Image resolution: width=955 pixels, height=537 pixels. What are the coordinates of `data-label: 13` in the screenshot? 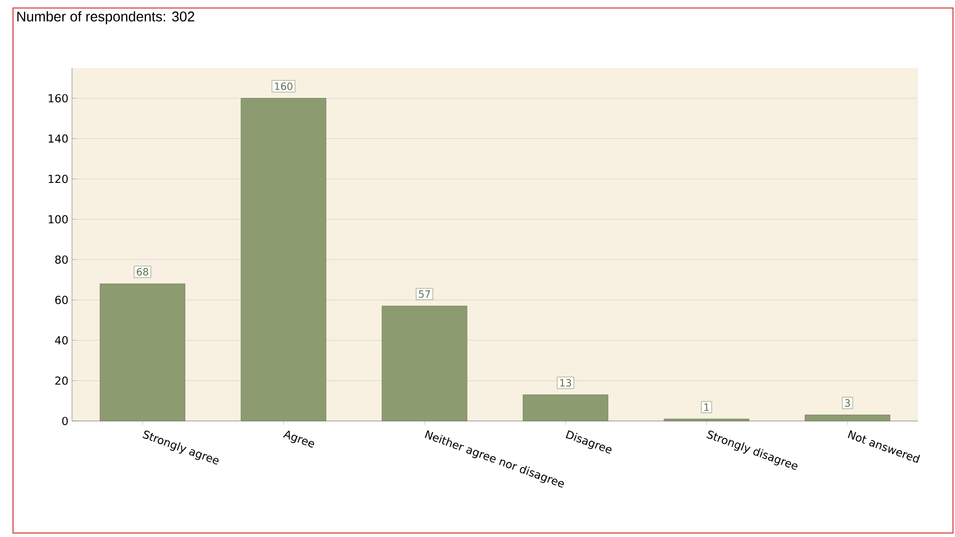 It's located at (566, 383).